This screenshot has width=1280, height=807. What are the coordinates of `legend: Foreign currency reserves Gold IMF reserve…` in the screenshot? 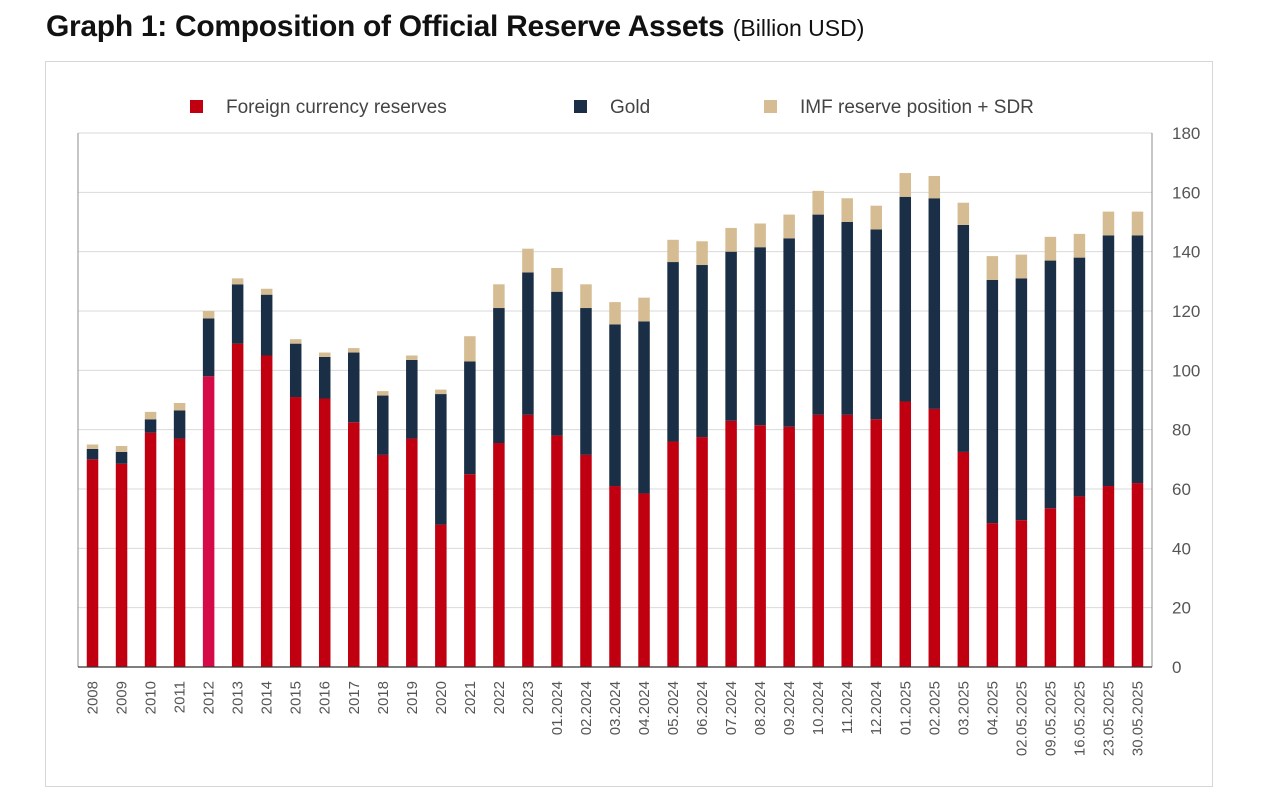 It's located at (612, 107).